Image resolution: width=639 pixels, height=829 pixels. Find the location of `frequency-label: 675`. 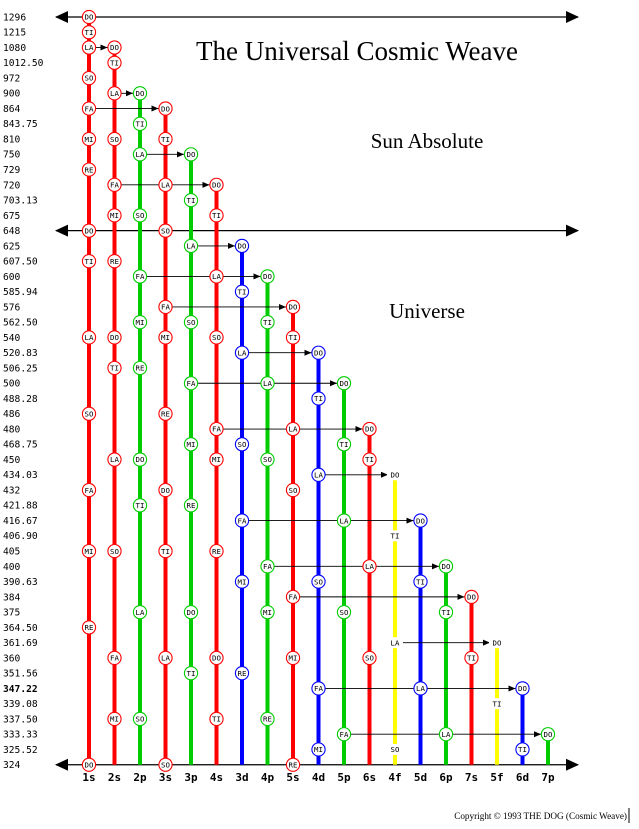

frequency-label: 675 is located at coordinates (11, 216).